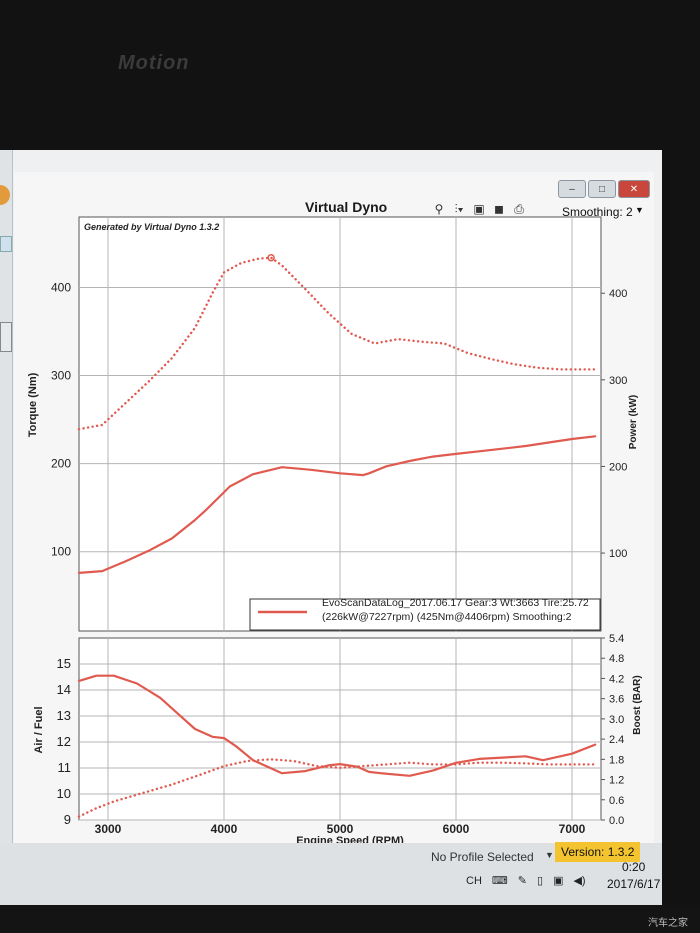  I want to click on afr-y2-tick-label: 1.8, so click(616, 760).